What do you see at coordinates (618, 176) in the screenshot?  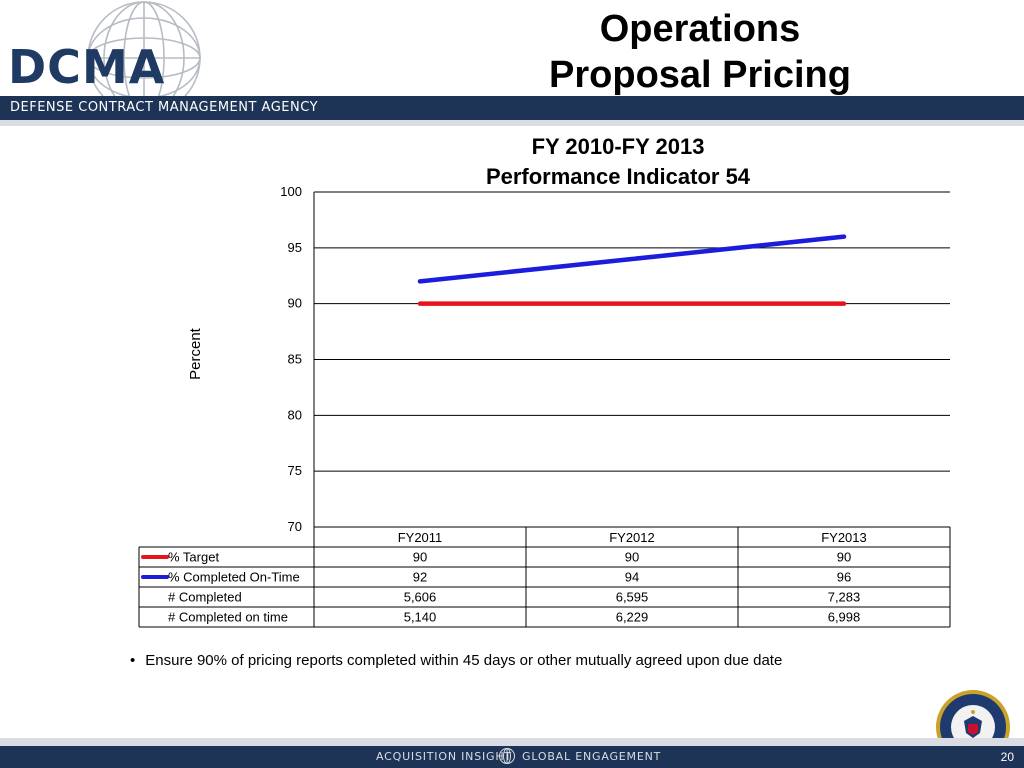 I see `chart-title-line2: Performance Indicator 54` at bounding box center [618, 176].